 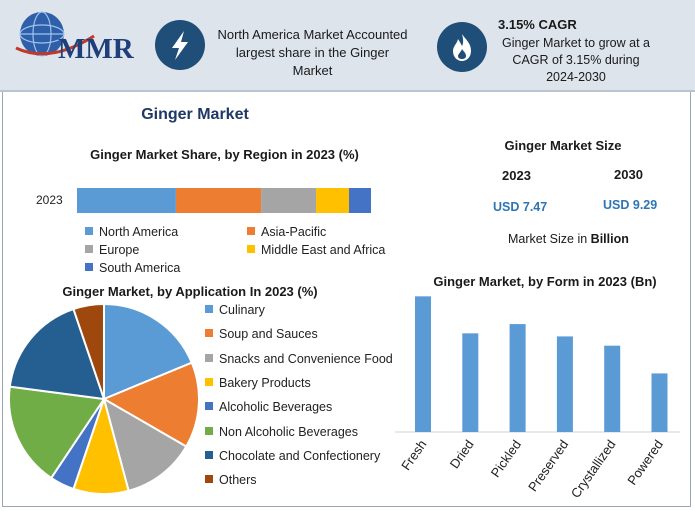 What do you see at coordinates (563, 145) in the screenshot?
I see `market-size-title: Ginger Market Size` at bounding box center [563, 145].